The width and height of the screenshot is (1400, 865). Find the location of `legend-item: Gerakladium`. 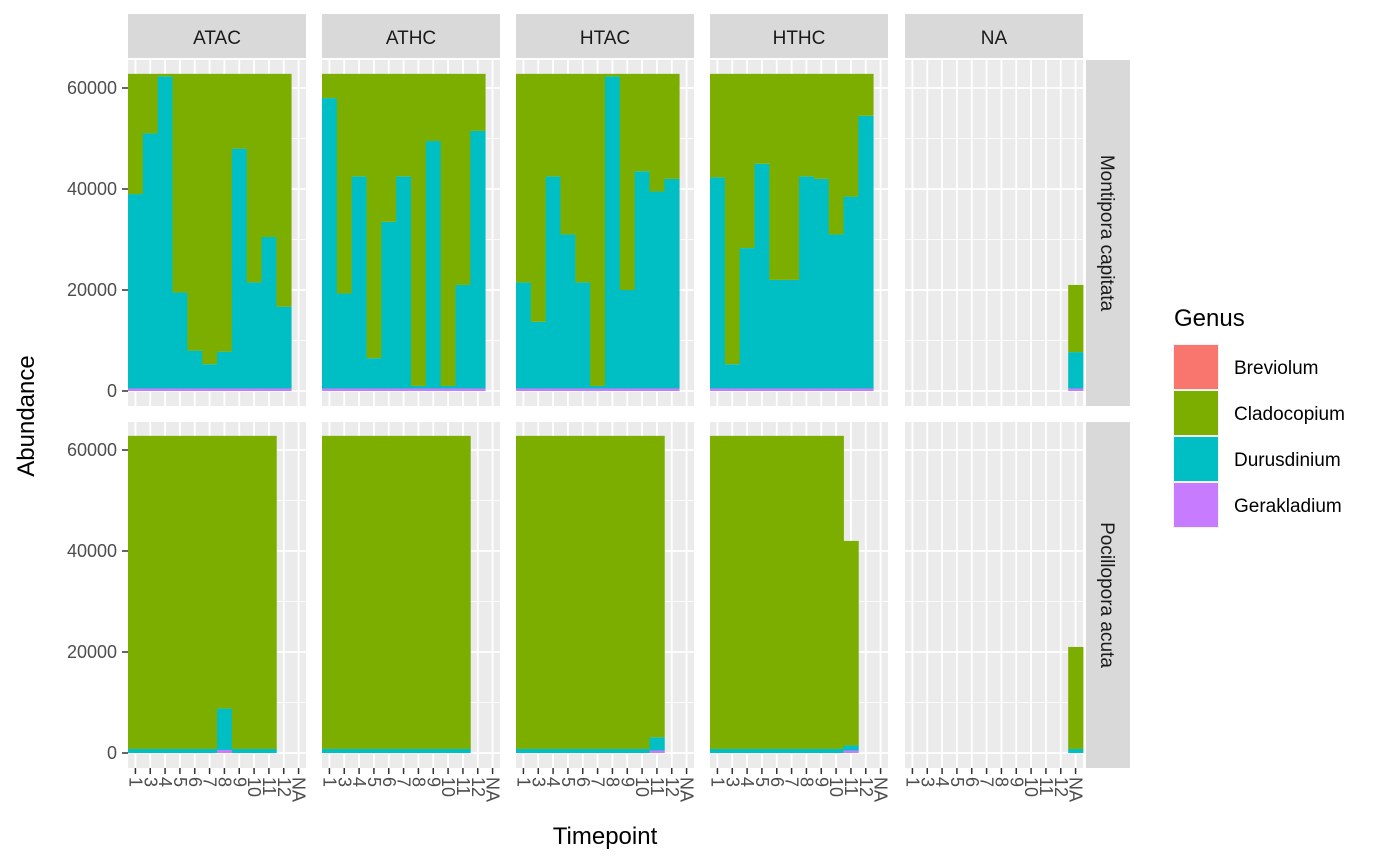

legend-item: Gerakladium is located at coordinates (1257, 505).